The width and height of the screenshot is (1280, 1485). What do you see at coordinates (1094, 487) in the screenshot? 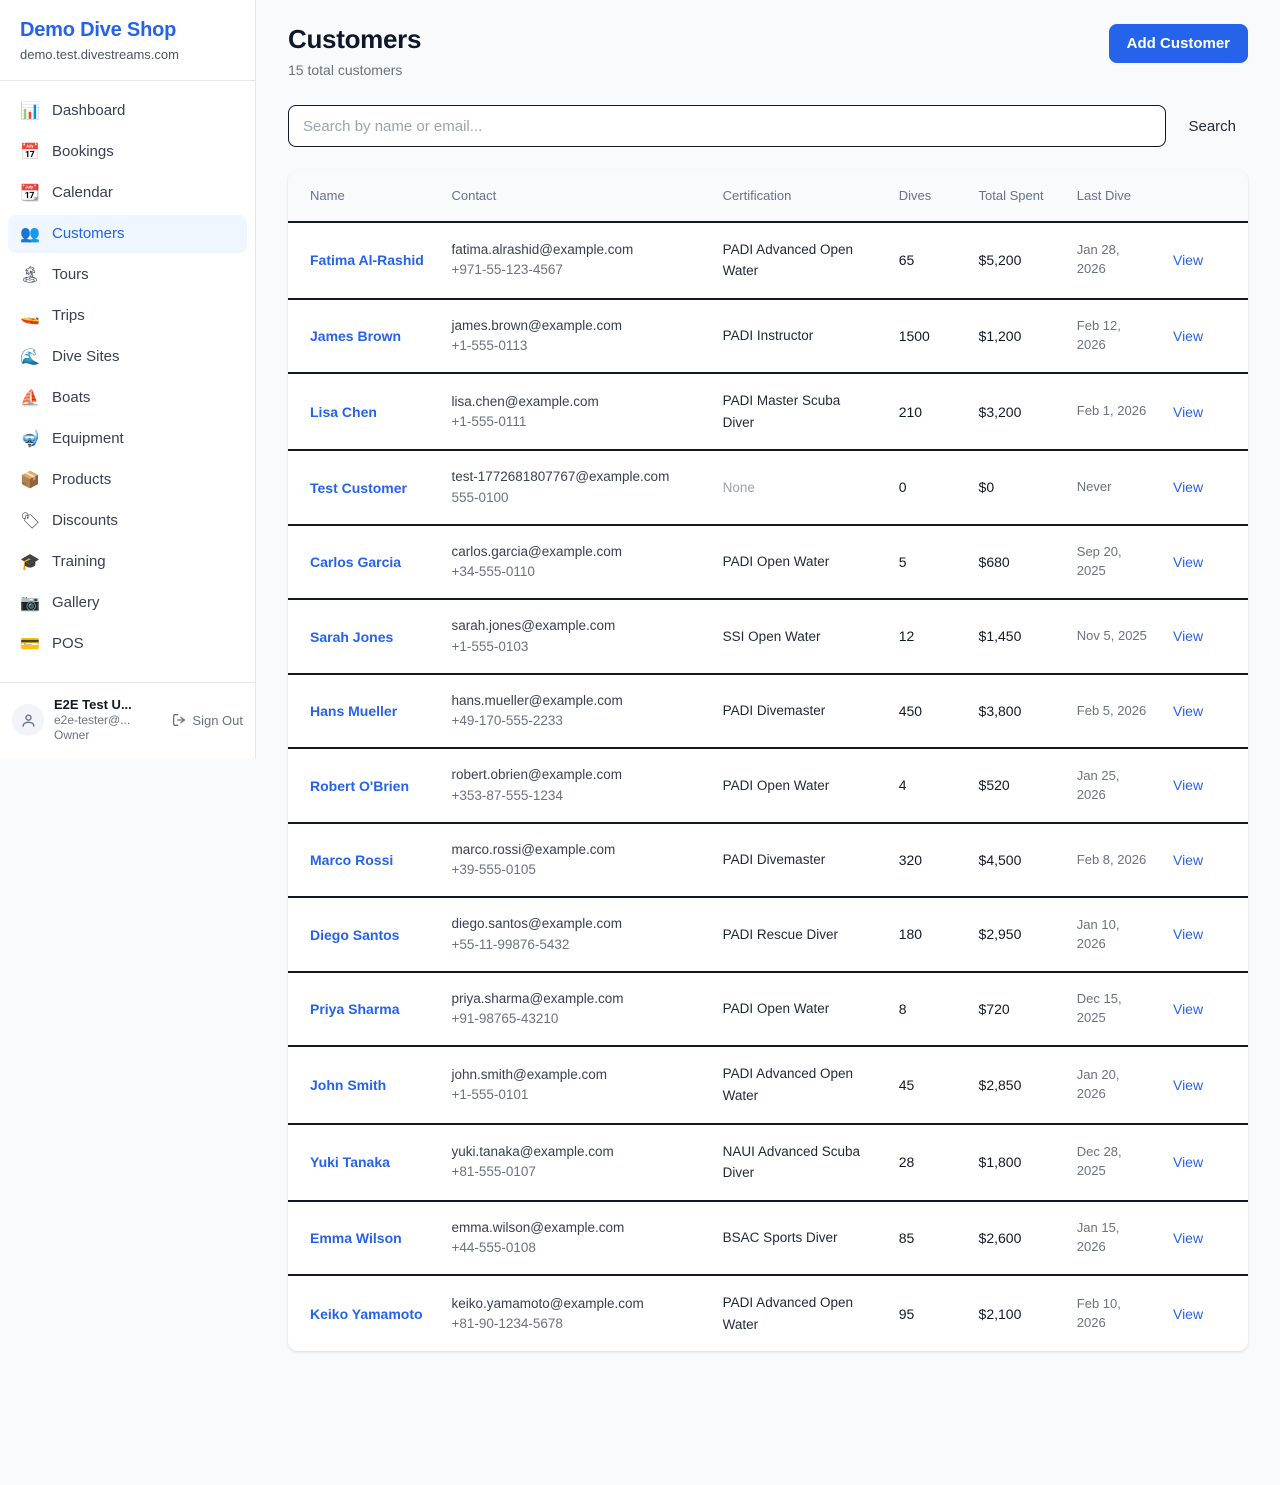
I see `last-dive-date: Never` at bounding box center [1094, 487].